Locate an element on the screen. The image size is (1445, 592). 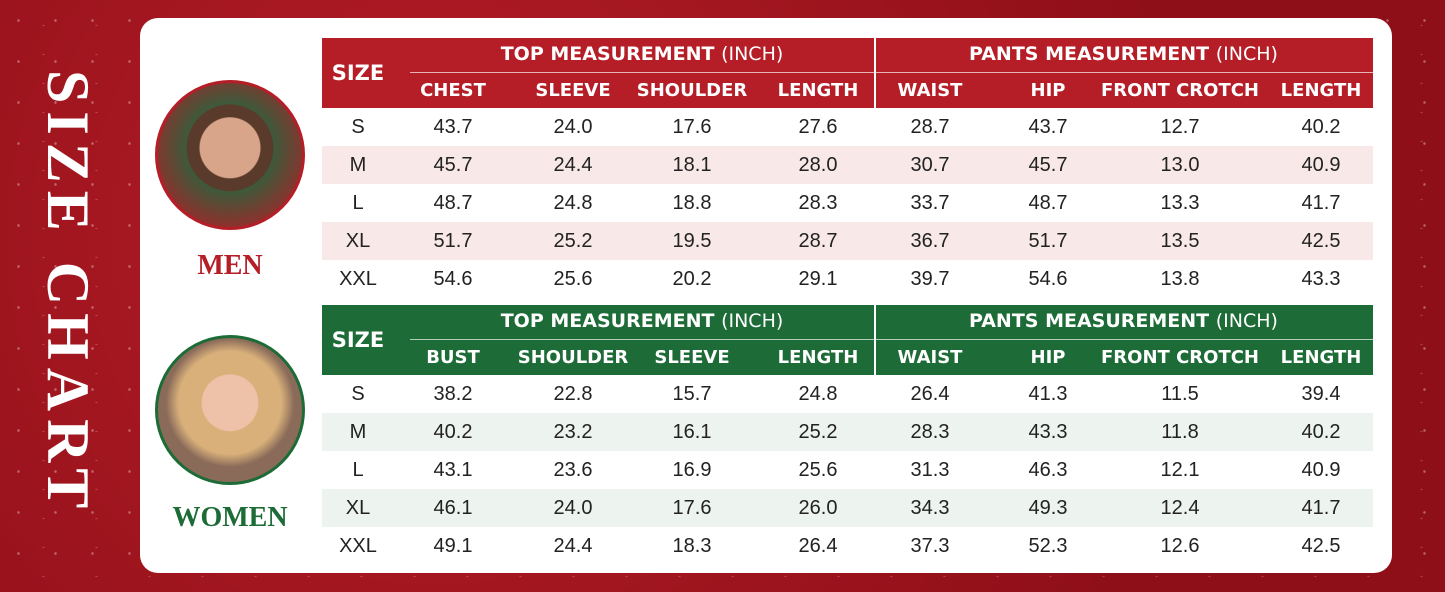
table-cell: 18.3 is located at coordinates (692, 546).